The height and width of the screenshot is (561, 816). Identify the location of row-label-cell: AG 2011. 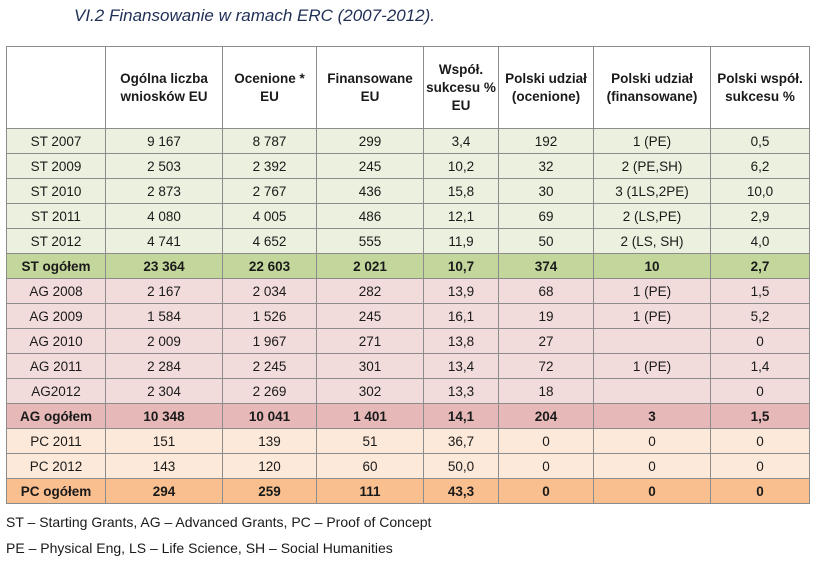
(56, 366).